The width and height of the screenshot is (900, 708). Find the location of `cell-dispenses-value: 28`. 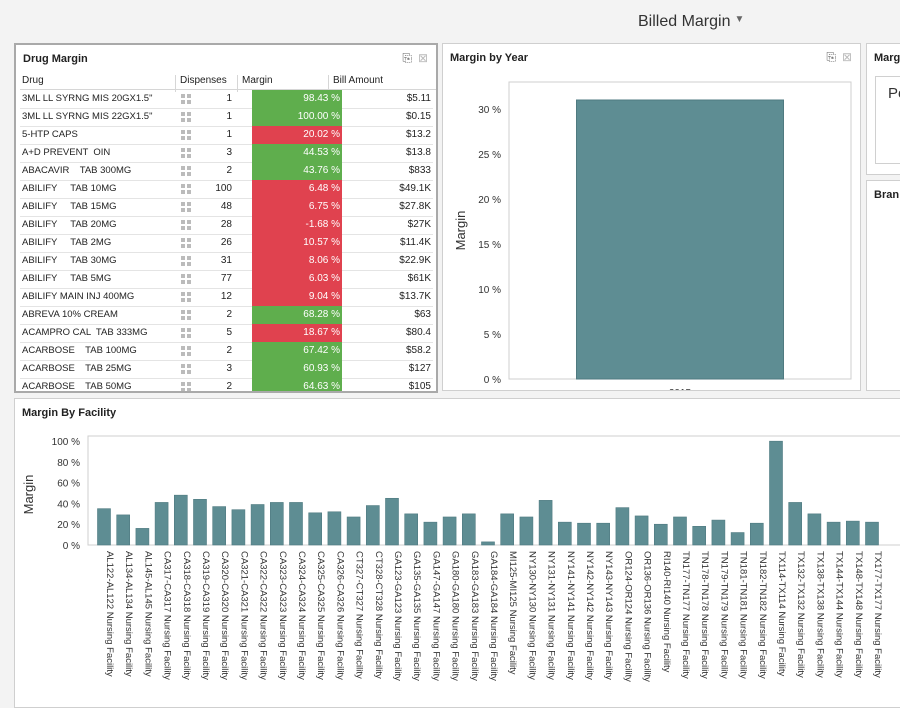

cell-dispenses-value: 28 is located at coordinates (226, 224).